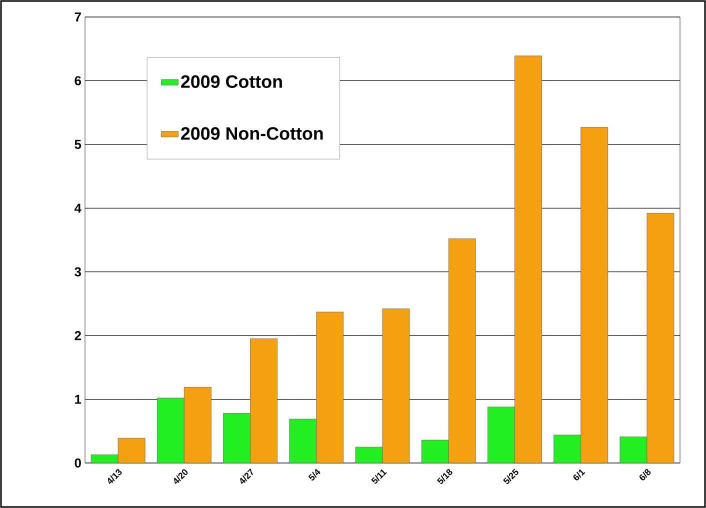 The image size is (706, 508). What do you see at coordinates (314, 474) in the screenshot?
I see `x-tick-label: 5/4` at bounding box center [314, 474].